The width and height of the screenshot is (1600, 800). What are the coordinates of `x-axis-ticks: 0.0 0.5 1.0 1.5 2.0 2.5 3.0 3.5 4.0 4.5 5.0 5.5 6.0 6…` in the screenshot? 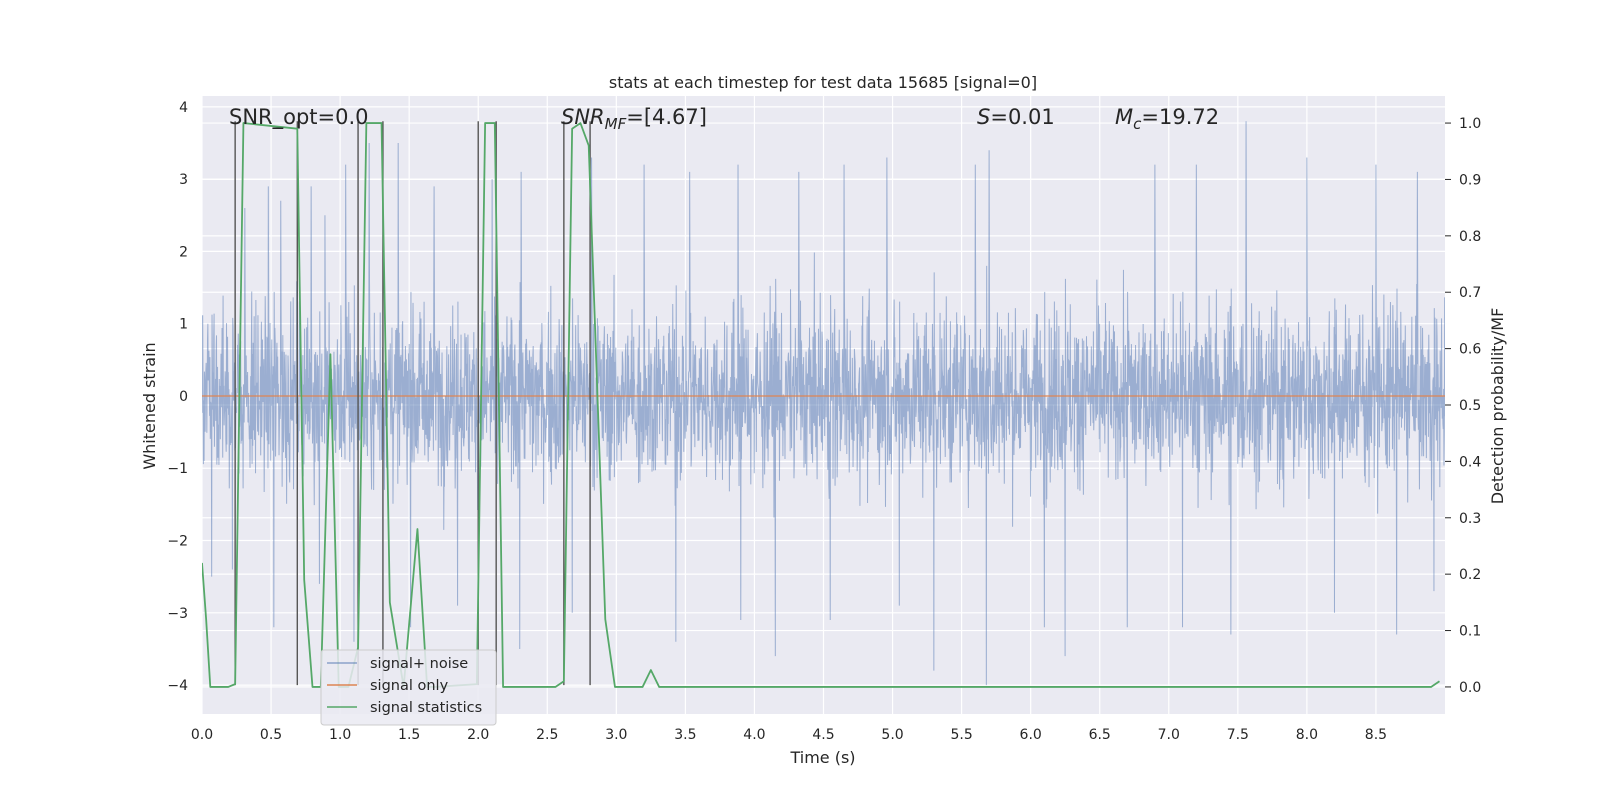 It's located at (789, 735).